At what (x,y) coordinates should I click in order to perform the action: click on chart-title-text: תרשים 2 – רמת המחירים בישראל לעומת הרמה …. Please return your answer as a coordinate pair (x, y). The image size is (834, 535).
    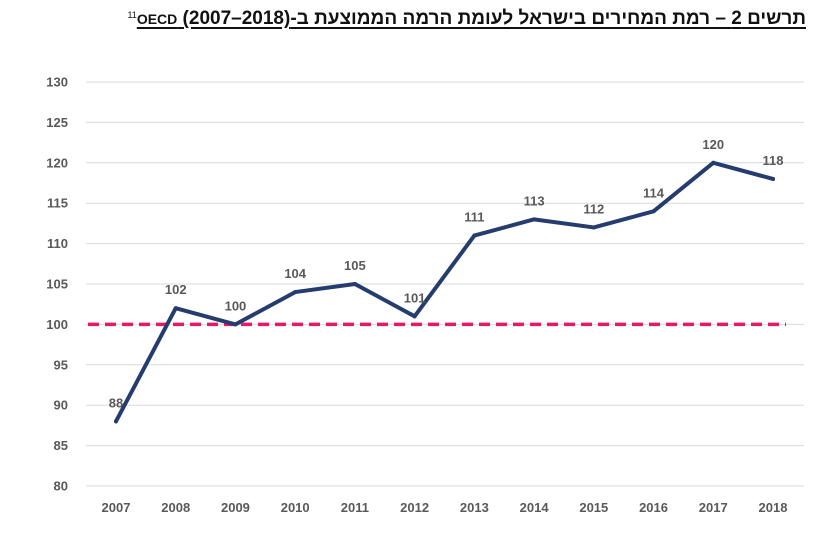
    Looking at the image, I should click on (471, 18).